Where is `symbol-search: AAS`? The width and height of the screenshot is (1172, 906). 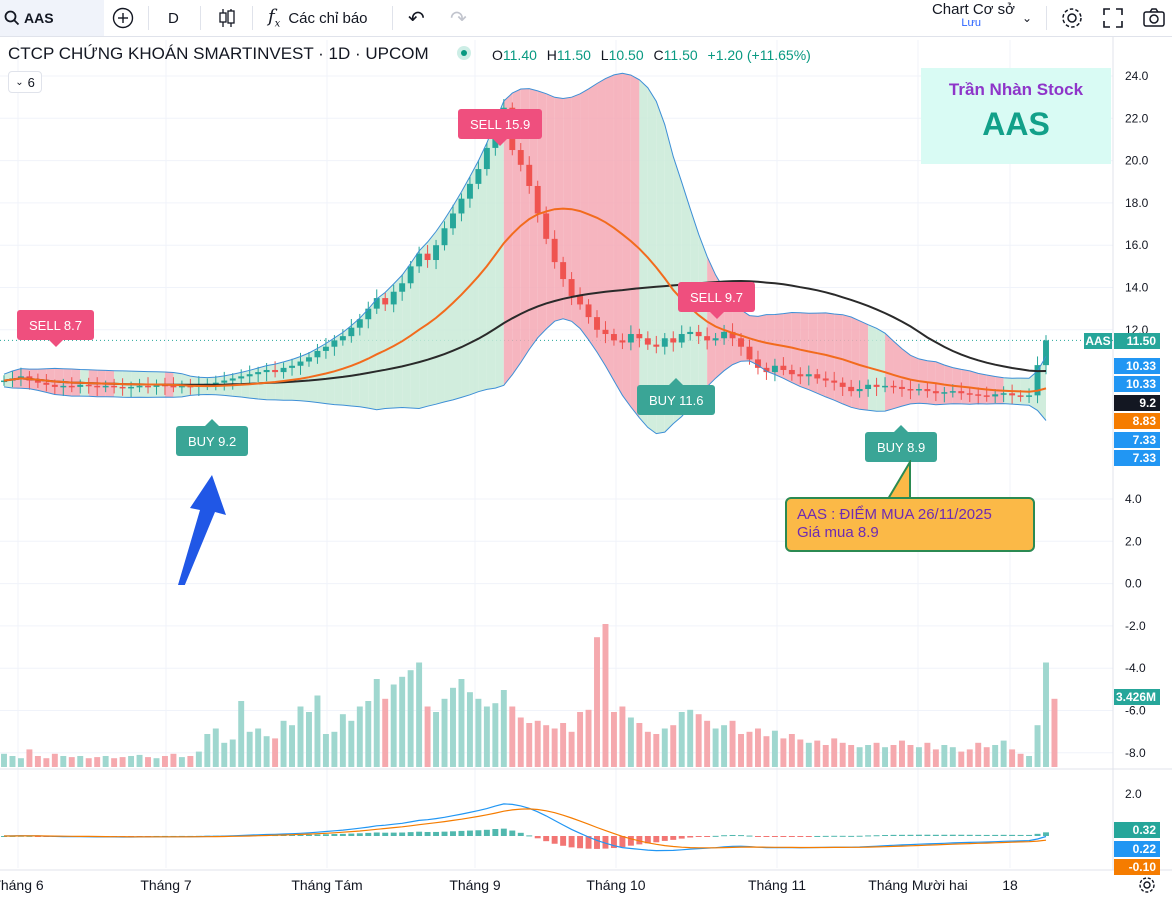
symbol-search: AAS is located at coordinates (52, 18).